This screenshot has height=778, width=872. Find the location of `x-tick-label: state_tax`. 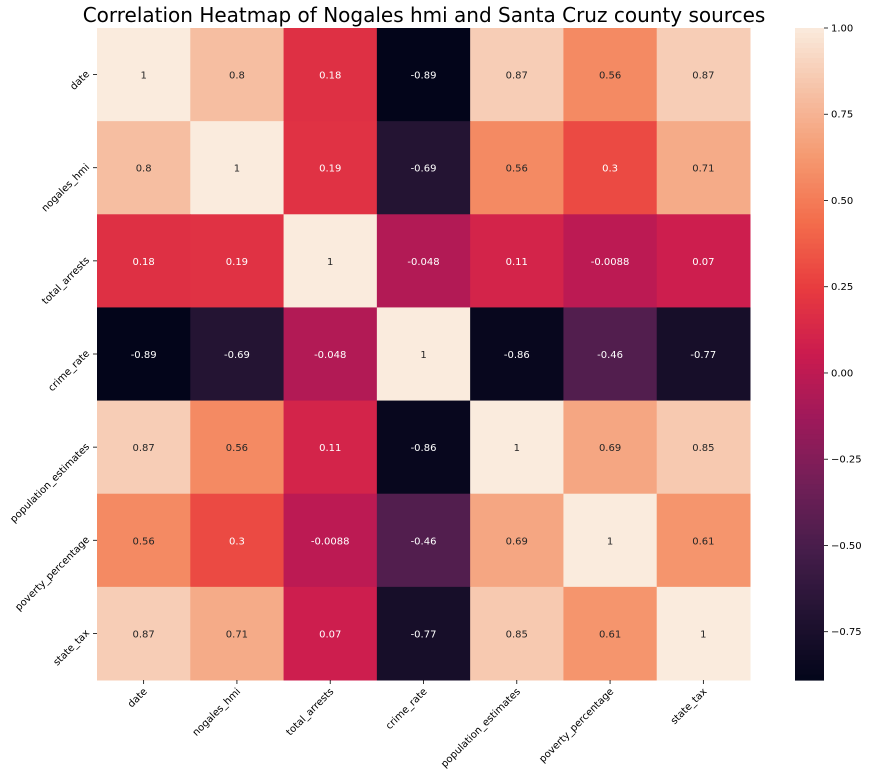

x-tick-label: state_tax is located at coordinates (689, 706).